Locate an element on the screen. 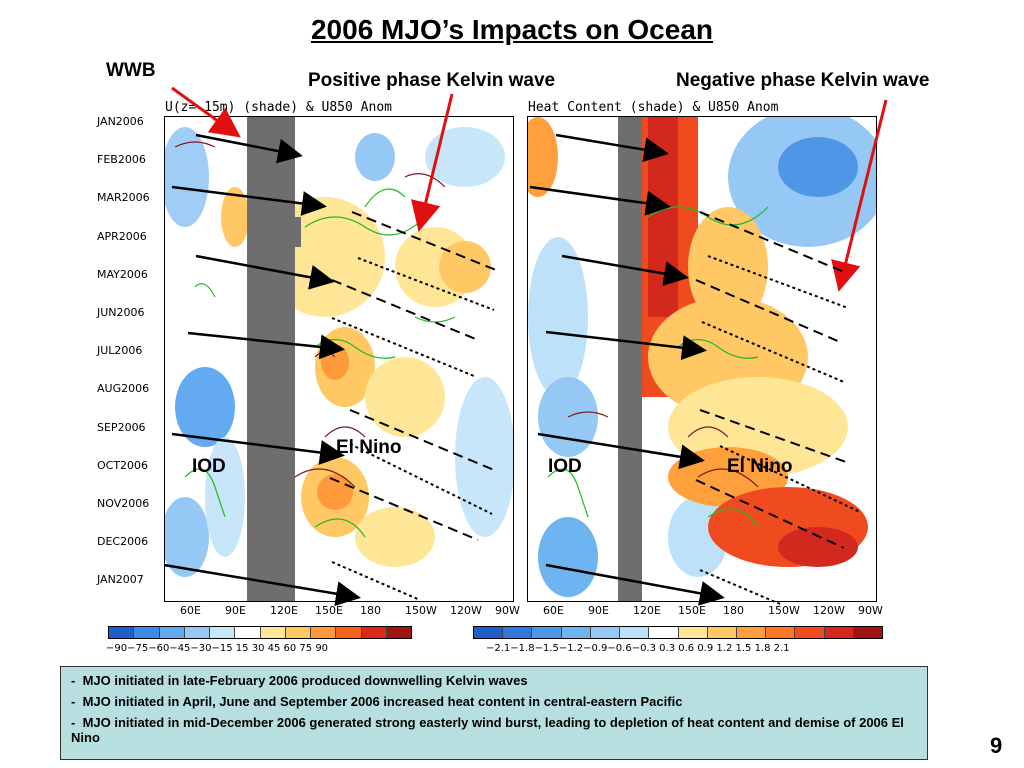  y-tick-label: AUG2006 is located at coordinates (123, 389).